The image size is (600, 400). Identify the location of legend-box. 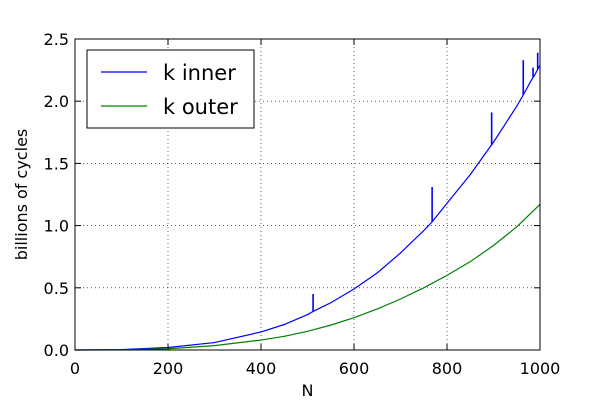
(170, 89).